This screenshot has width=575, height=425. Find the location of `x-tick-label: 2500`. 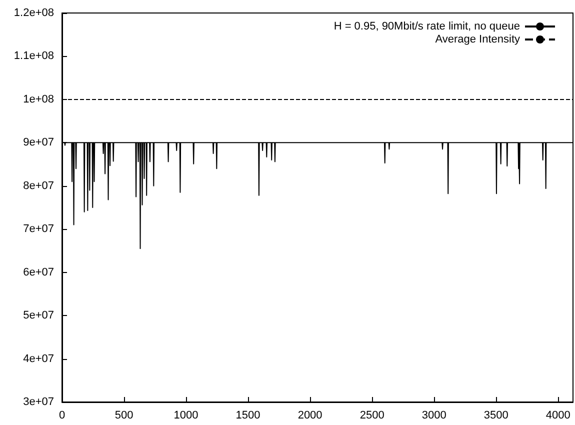

x-tick-label: 2500 is located at coordinates (372, 416).